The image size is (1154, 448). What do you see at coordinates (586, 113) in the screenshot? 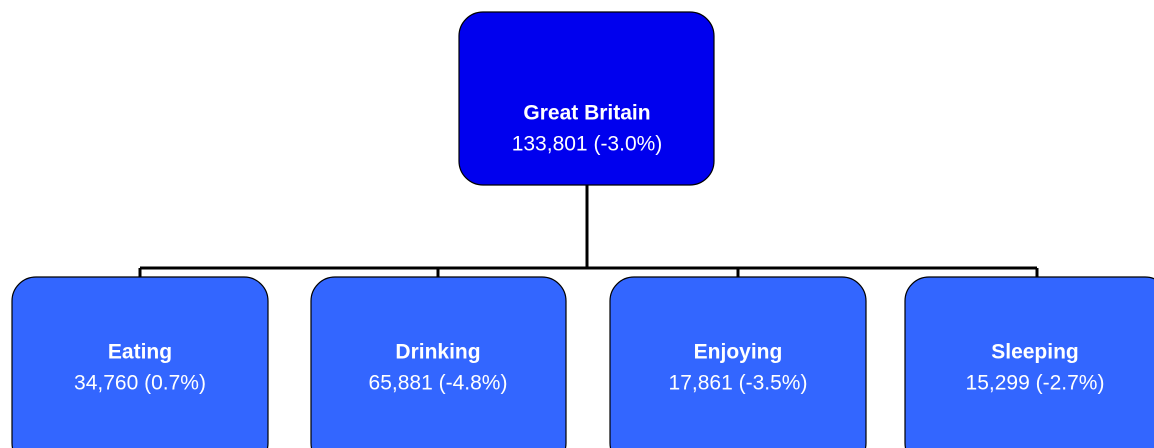
I see `node-label: Great Britain` at bounding box center [586, 113].